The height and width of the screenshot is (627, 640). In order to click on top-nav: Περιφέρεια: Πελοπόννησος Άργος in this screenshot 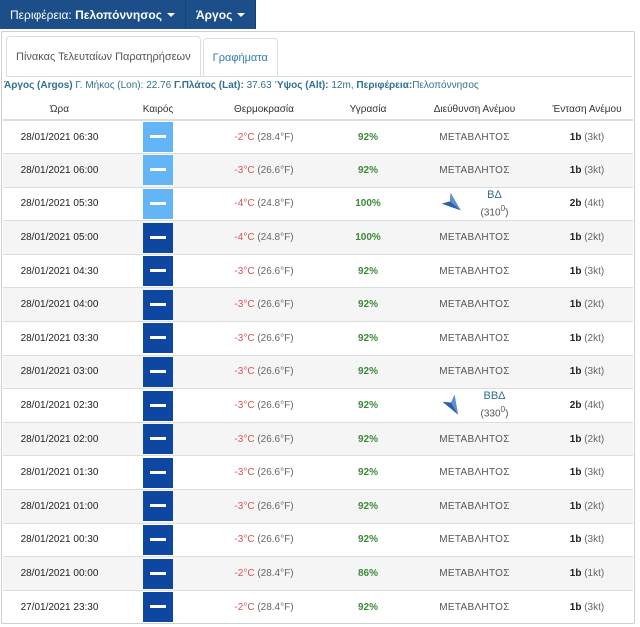, I will do `click(128, 14)`.